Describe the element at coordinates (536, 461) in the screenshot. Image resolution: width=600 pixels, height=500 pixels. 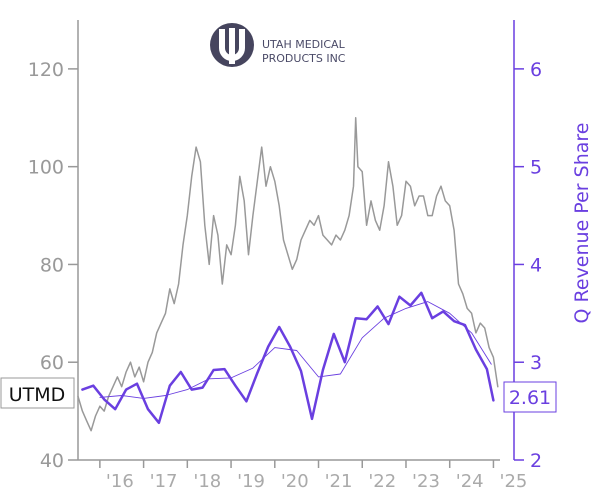
I see `right-axis-tick-label: 2` at that location.